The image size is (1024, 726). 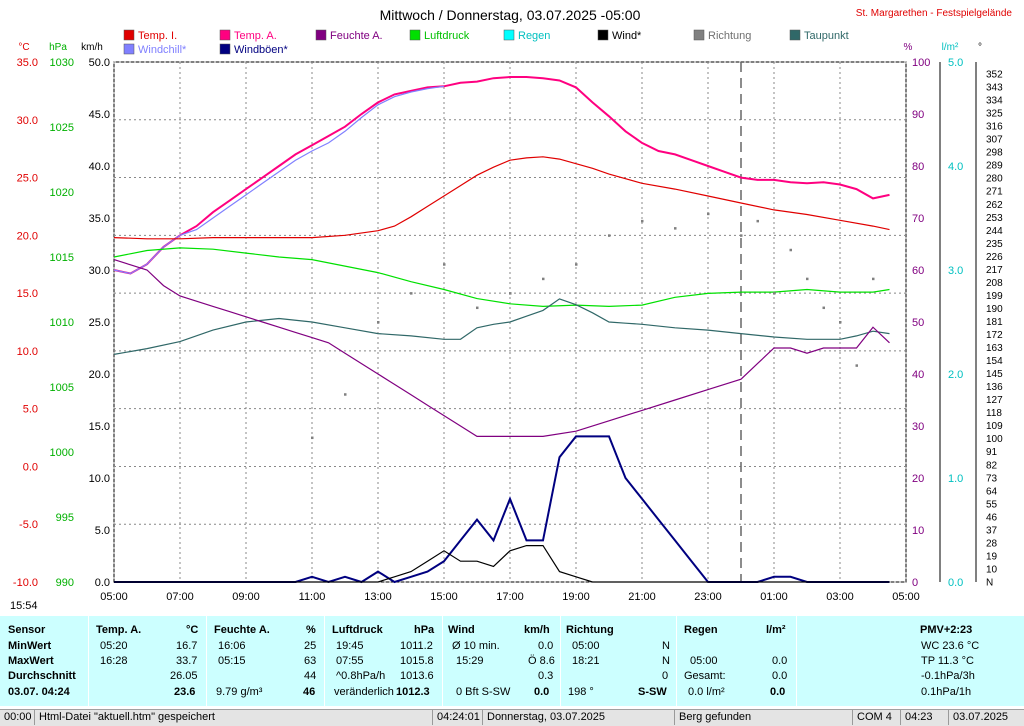 What do you see at coordinates (310, 646) in the screenshot?
I see `min-hum-value: 25` at bounding box center [310, 646].